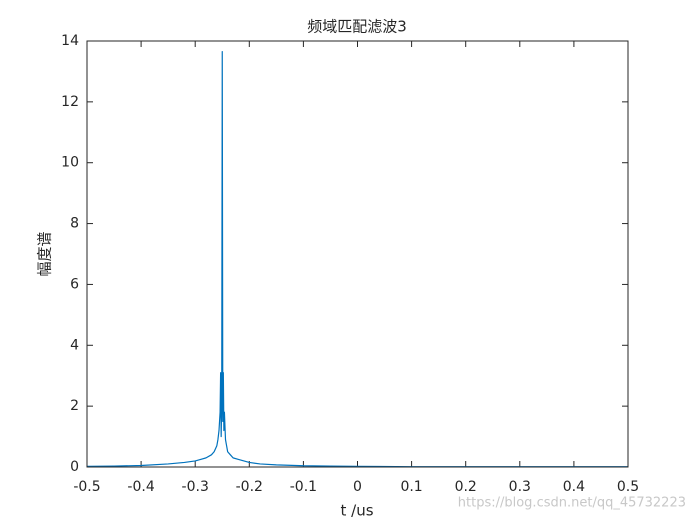 The image size is (694, 522). Describe the element at coordinates (628, 487) in the screenshot. I see `x-tick-label: 0.5` at that location.